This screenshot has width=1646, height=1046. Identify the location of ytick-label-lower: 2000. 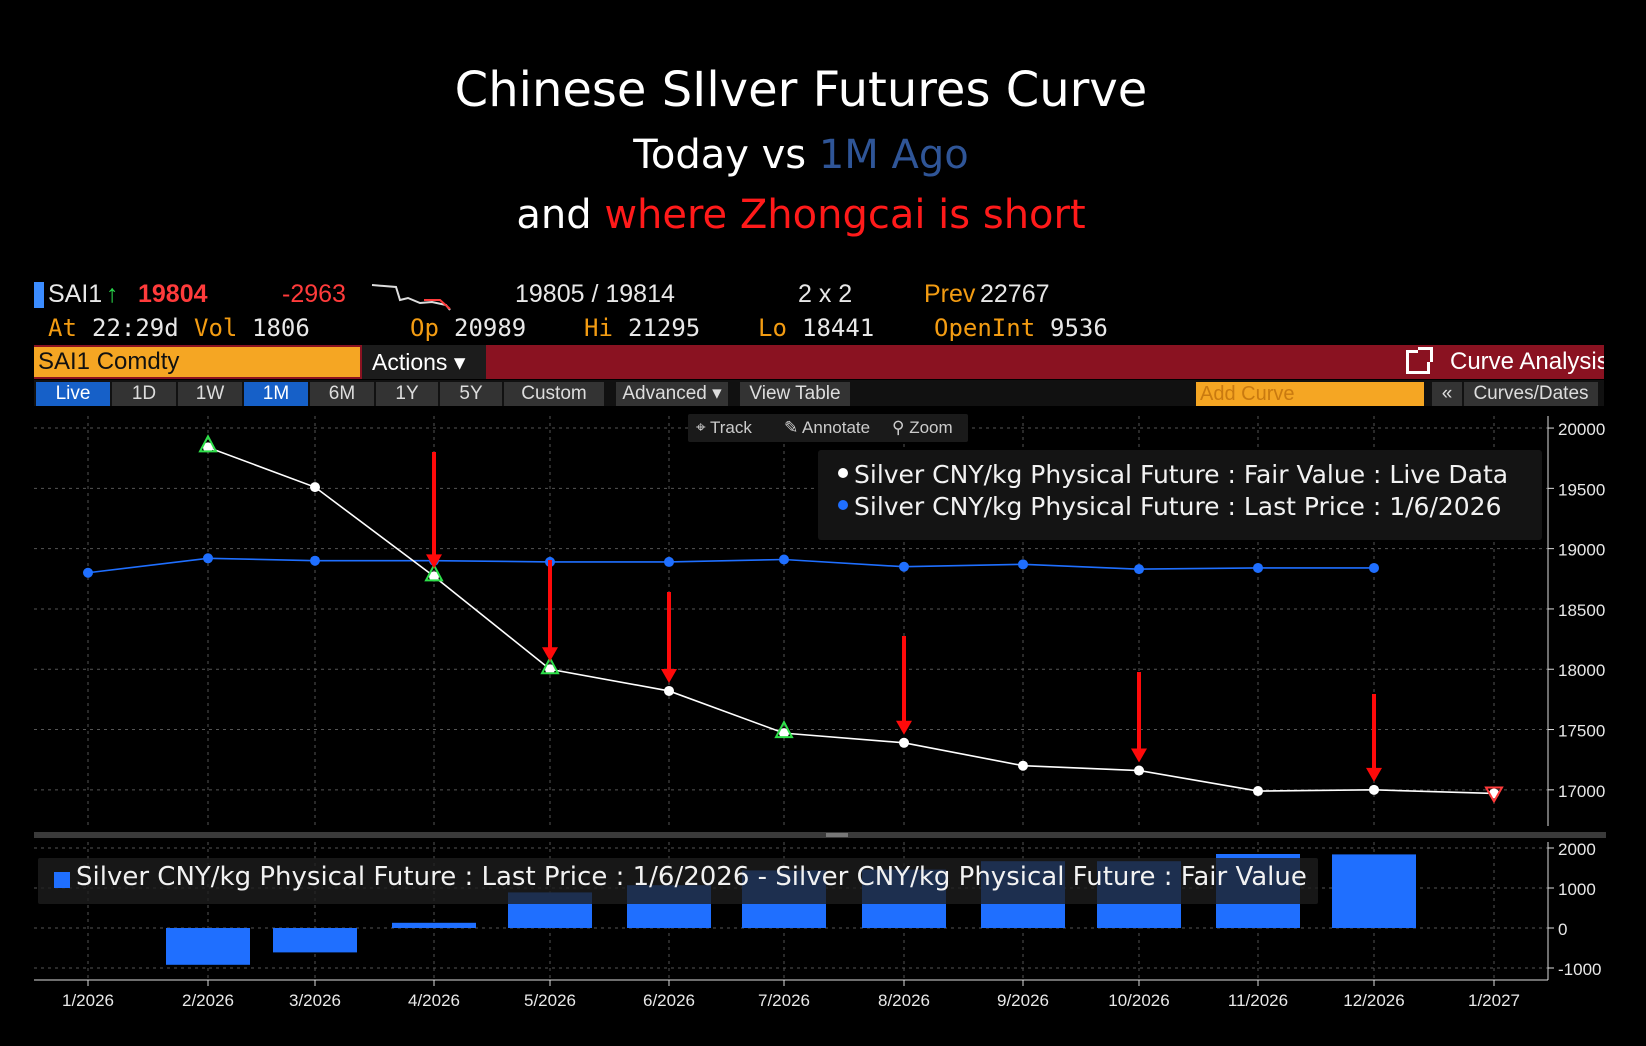
(1577, 849).